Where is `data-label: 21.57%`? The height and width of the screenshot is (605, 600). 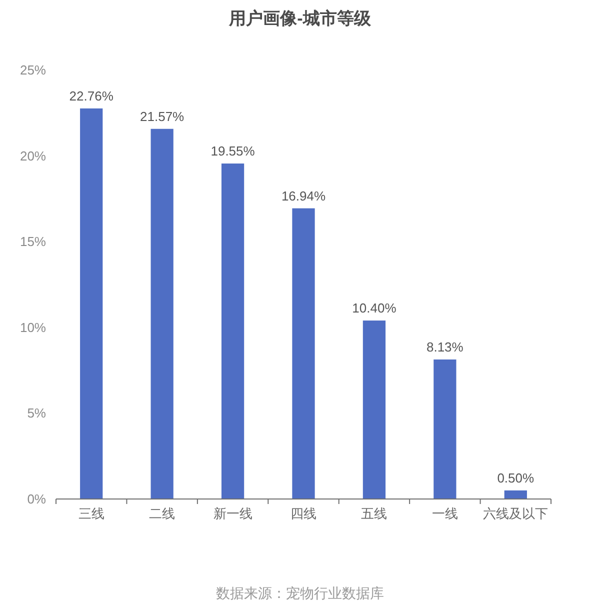 data-label: 21.57% is located at coordinates (162, 116).